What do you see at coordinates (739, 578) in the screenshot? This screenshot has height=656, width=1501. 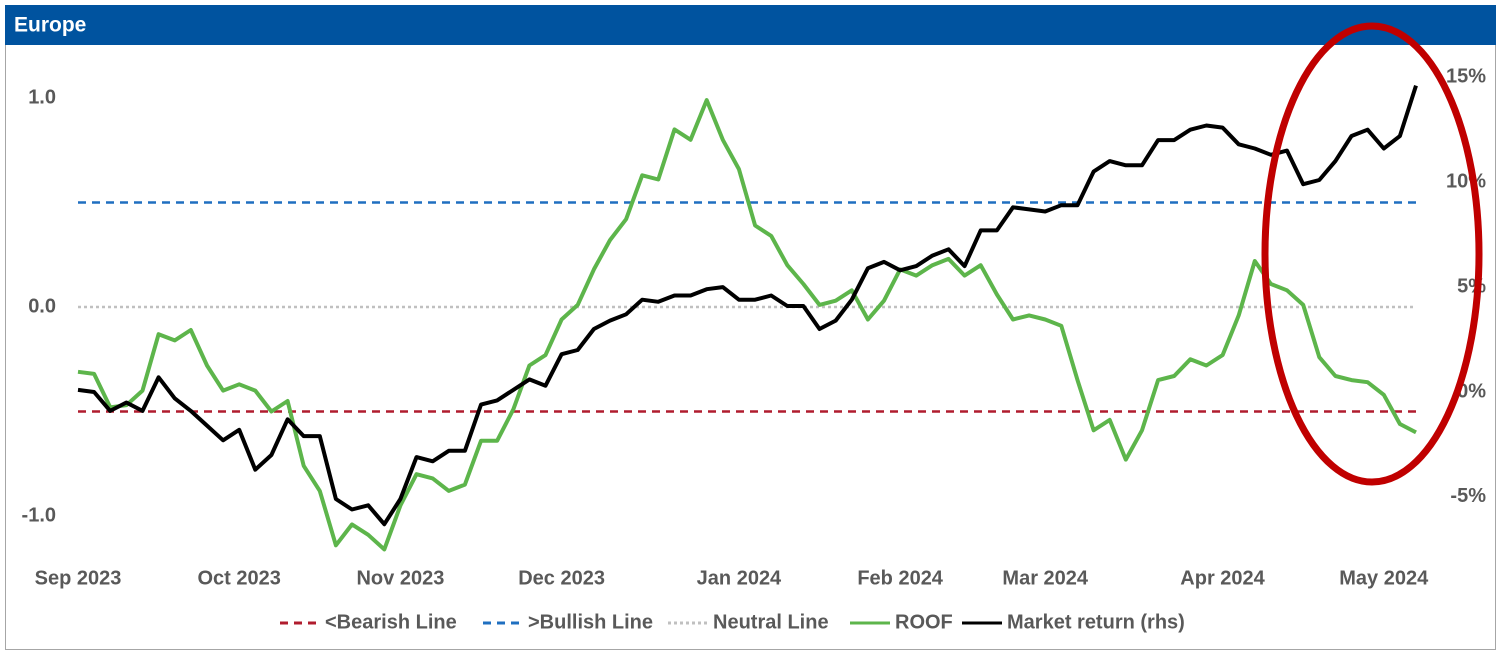 I see `x-tick-label: Jan 2024` at bounding box center [739, 578].